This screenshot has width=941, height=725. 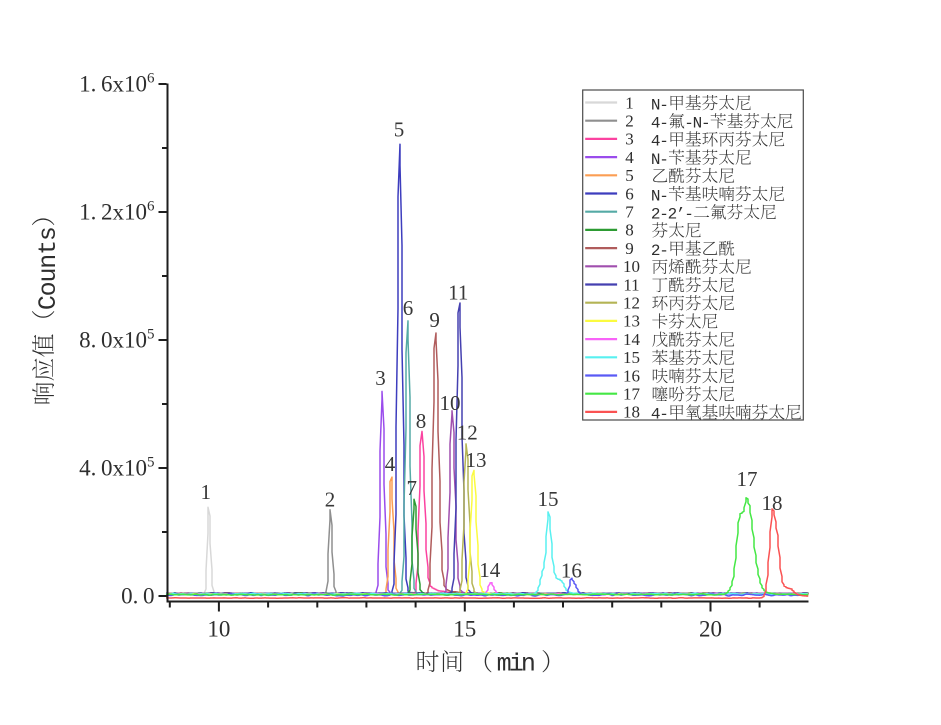 What do you see at coordinates (116, 340) in the screenshot?
I see `svg-text: 8. 0x105` at bounding box center [116, 340].